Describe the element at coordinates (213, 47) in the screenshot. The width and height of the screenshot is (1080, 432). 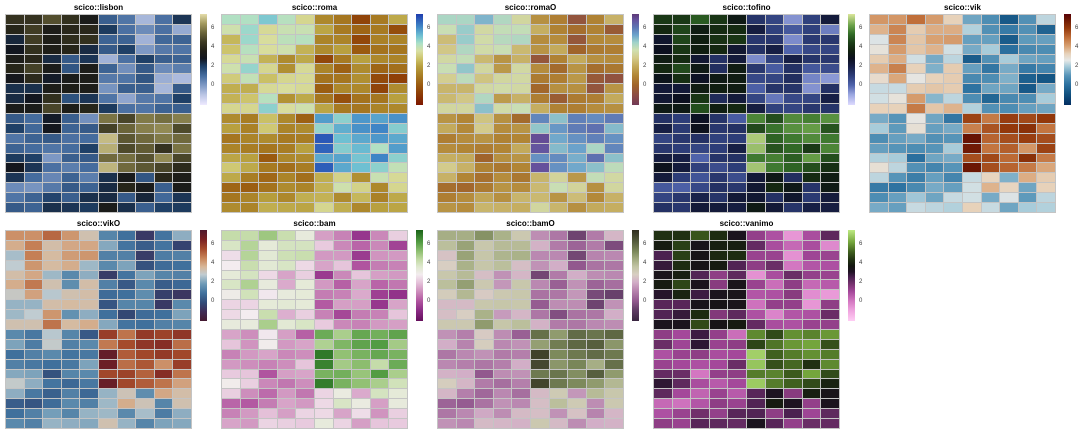
I see `colorbar-tick-label: 4` at that location.